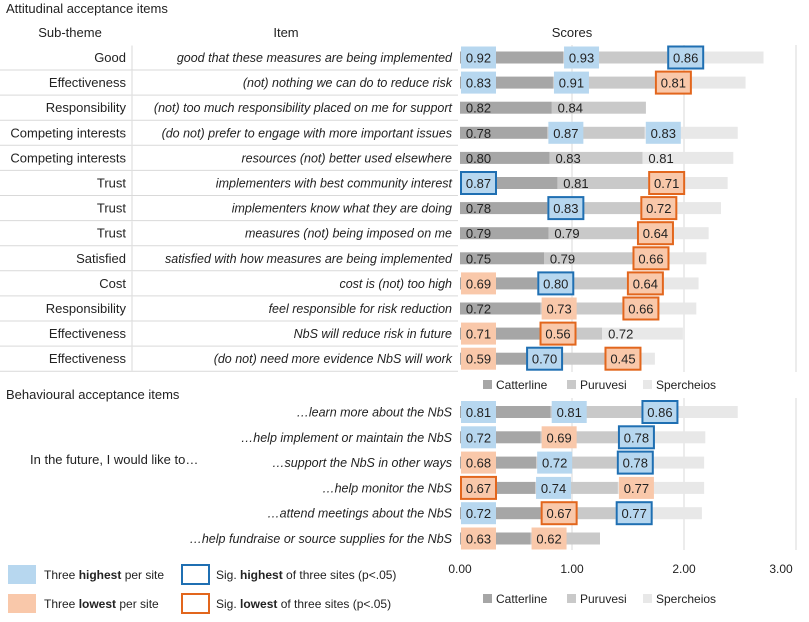 The width and height of the screenshot is (809, 622). I want to click on value-label-puruvesi: 0.62, so click(548, 539).